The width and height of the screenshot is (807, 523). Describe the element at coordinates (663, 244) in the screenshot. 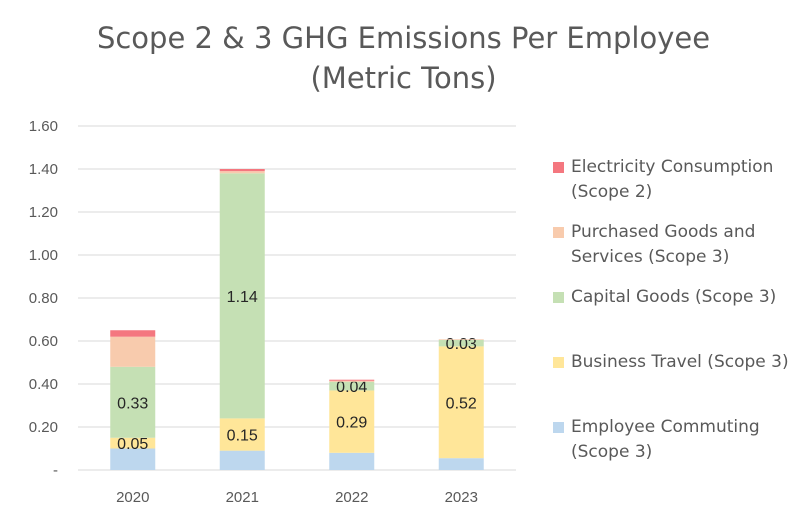

I see `legend-label: Purchased Goods and Services (Scope 3)` at that location.